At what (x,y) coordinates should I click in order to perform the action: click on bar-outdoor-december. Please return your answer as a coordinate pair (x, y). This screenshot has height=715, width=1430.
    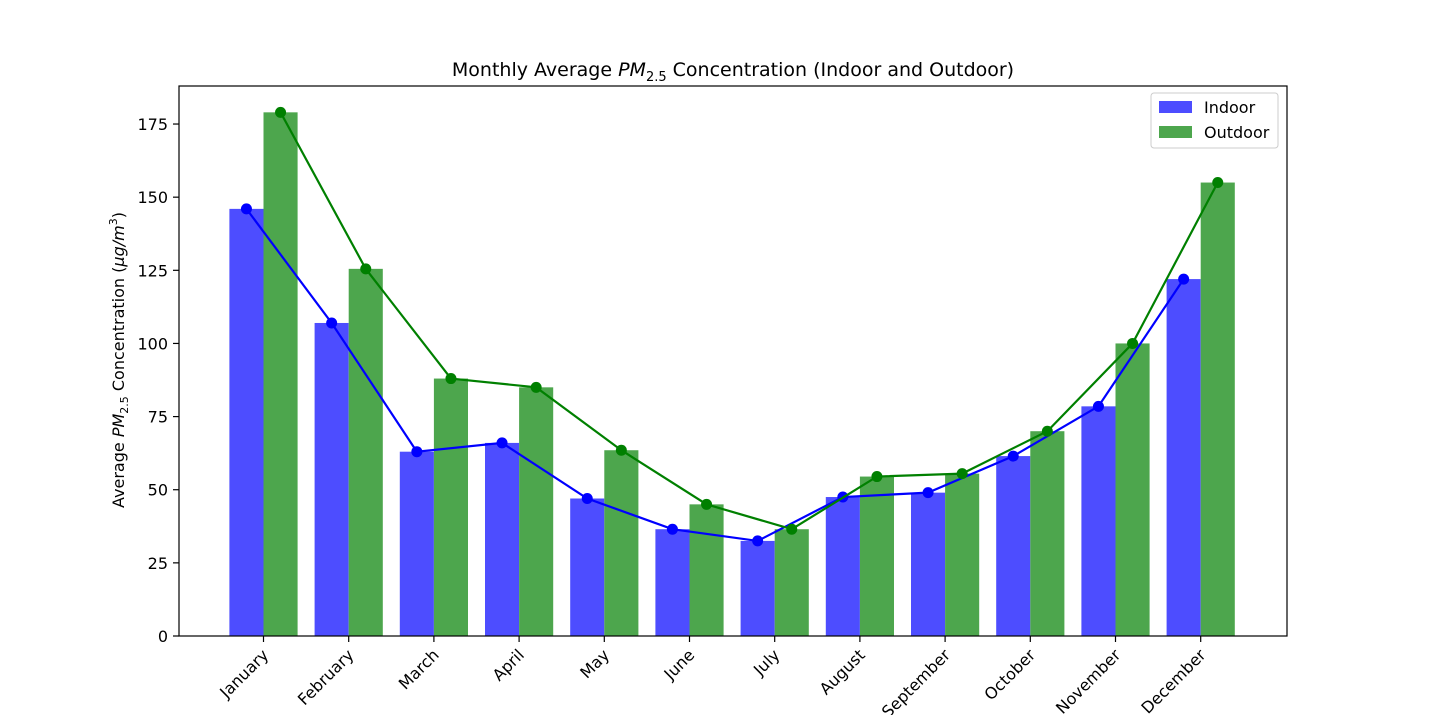
    Looking at the image, I should click on (1217, 409).